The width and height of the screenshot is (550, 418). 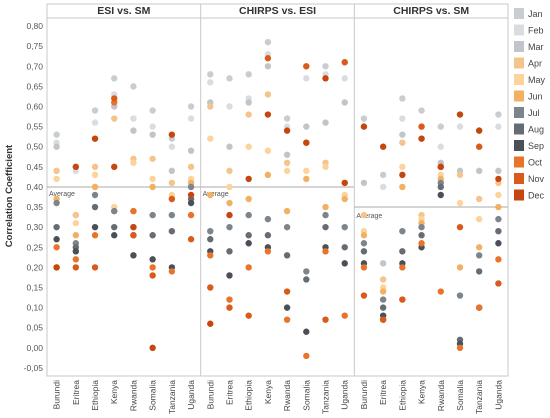 I want to click on category-label: Somalia, so click(x=460, y=395).